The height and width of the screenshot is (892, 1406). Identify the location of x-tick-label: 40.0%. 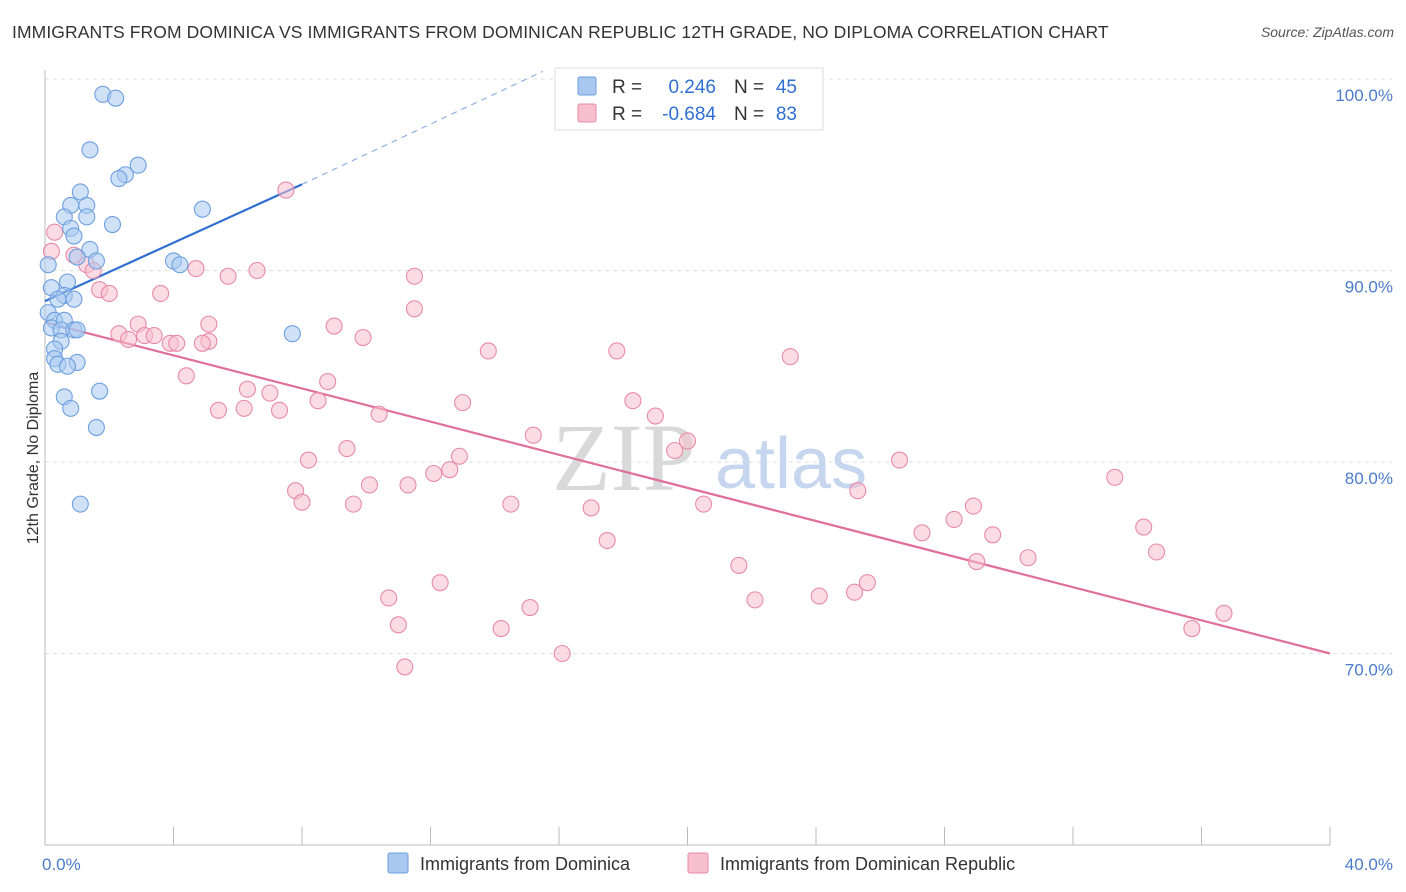
(1369, 864).